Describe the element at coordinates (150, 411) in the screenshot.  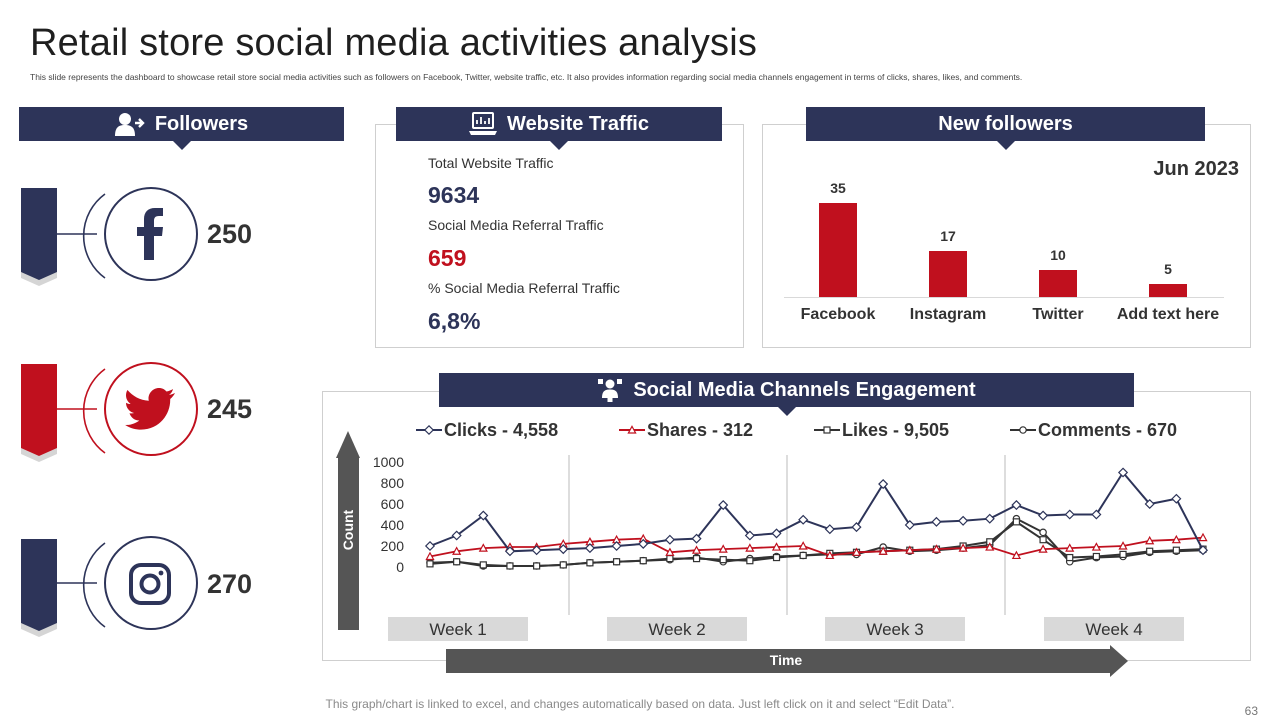
I see `twitter-icon` at that location.